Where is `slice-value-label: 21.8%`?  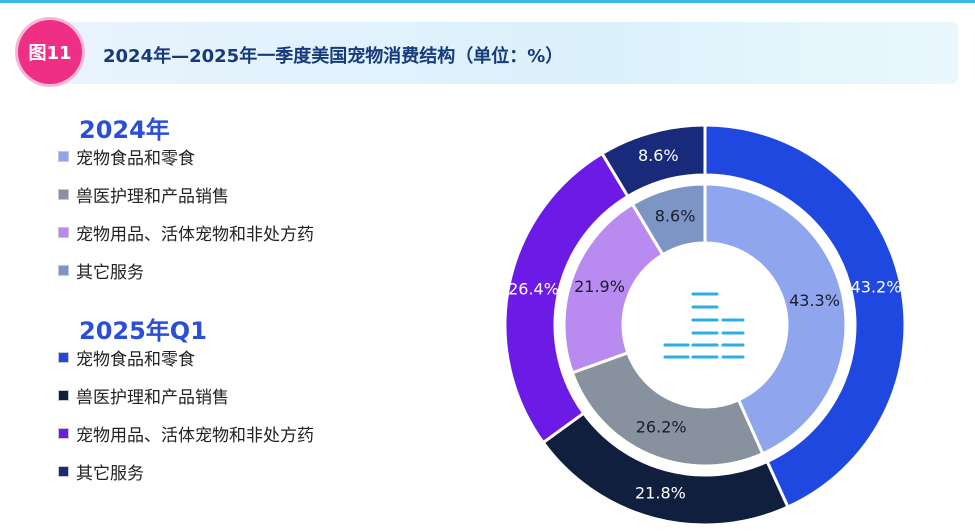
slice-value-label: 21.8% is located at coordinates (660, 493).